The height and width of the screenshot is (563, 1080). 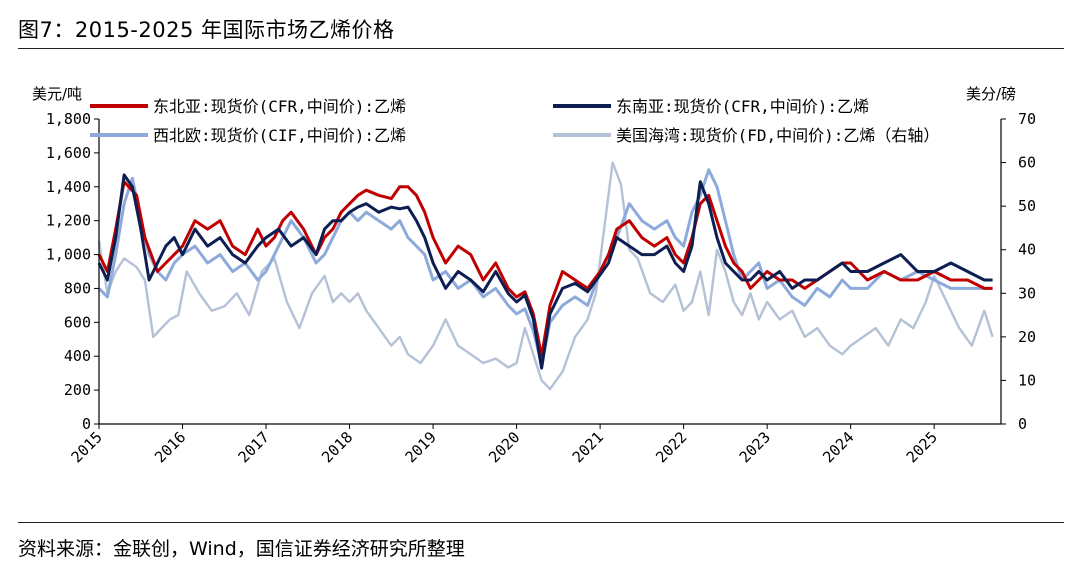 I want to click on x-tick-label: 2025, so click(x=922, y=447).